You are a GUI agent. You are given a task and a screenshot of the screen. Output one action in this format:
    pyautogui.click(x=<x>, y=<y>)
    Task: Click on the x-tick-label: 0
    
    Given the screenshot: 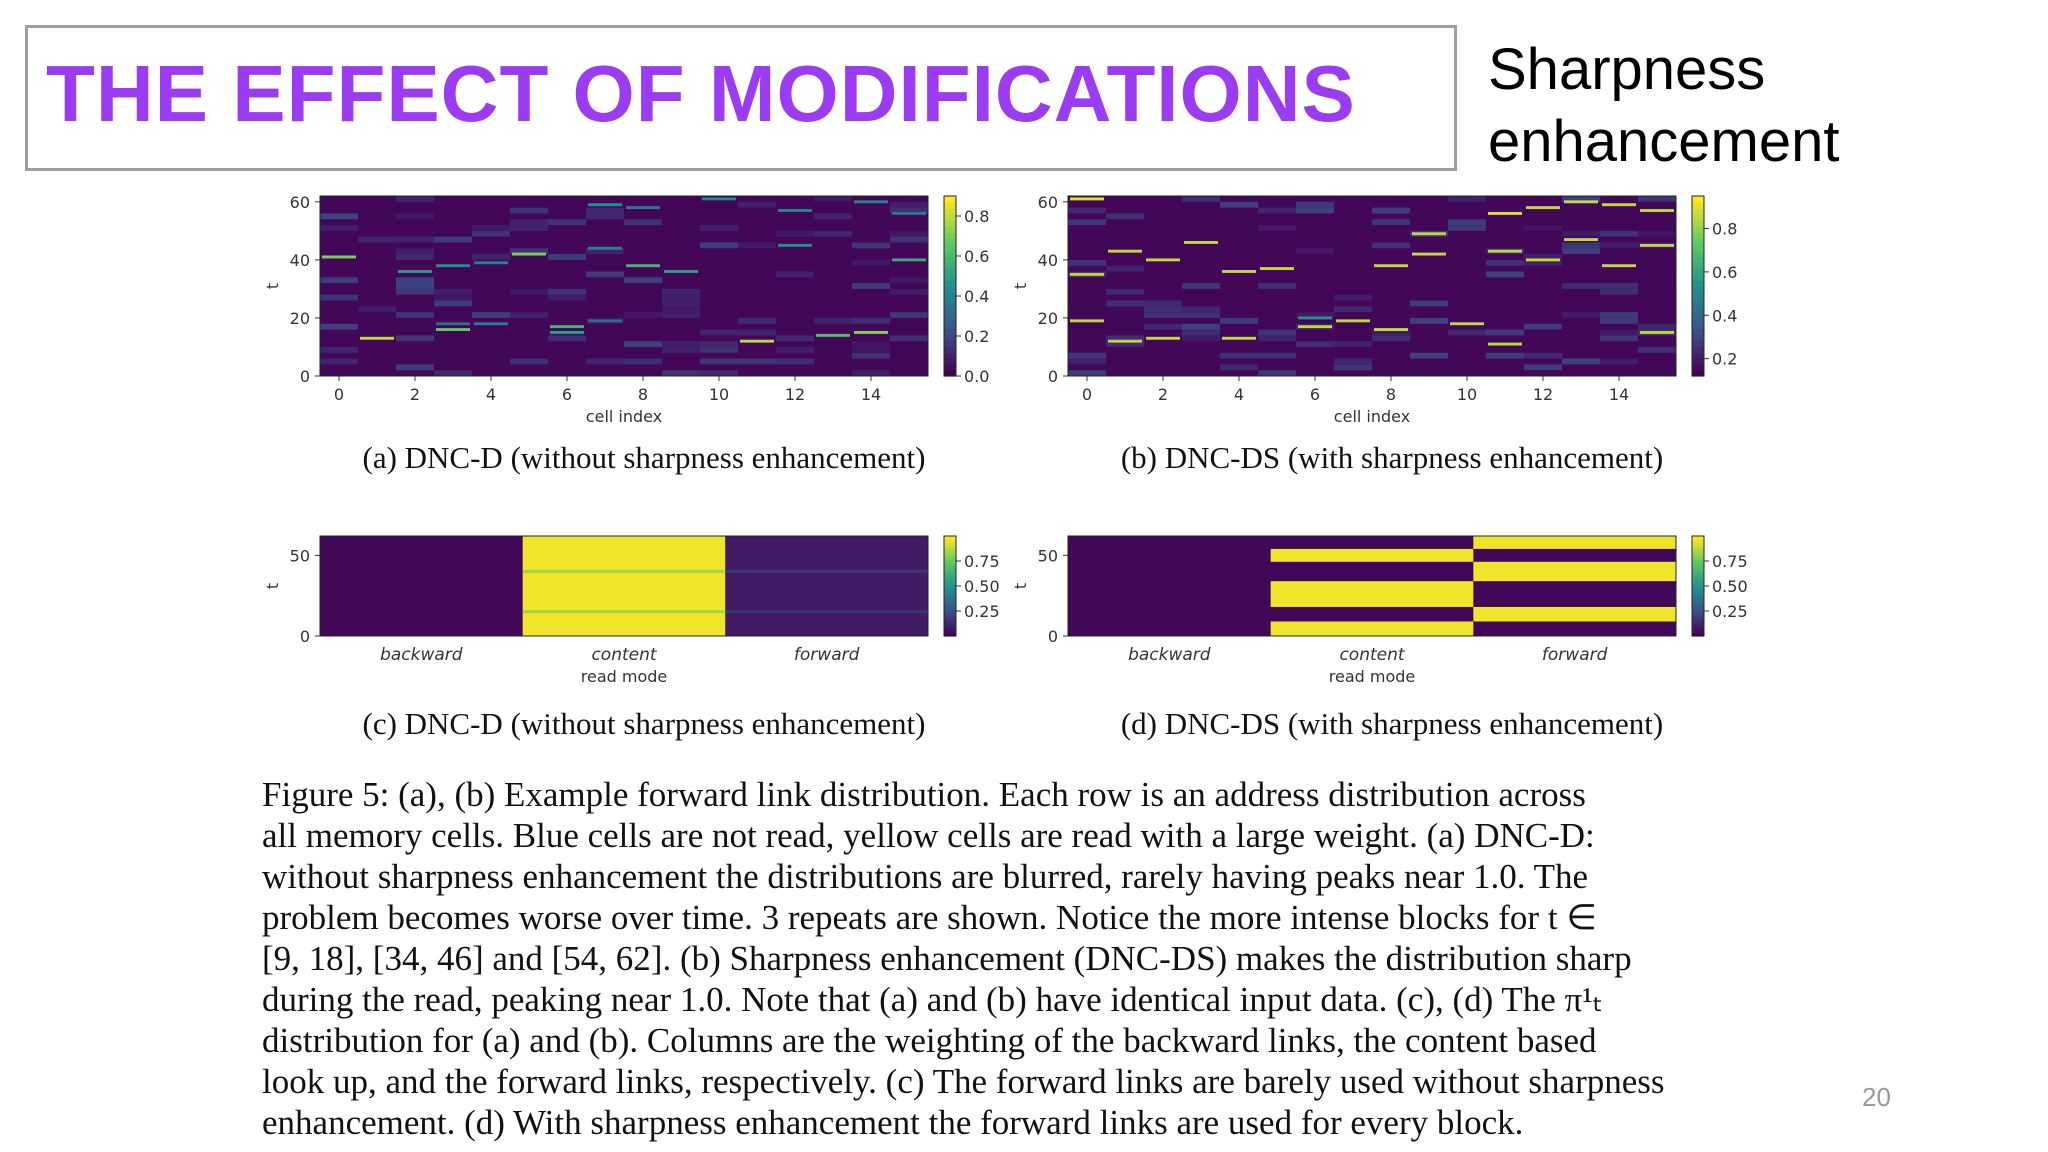 What is the action you would take?
    pyautogui.click(x=339, y=394)
    